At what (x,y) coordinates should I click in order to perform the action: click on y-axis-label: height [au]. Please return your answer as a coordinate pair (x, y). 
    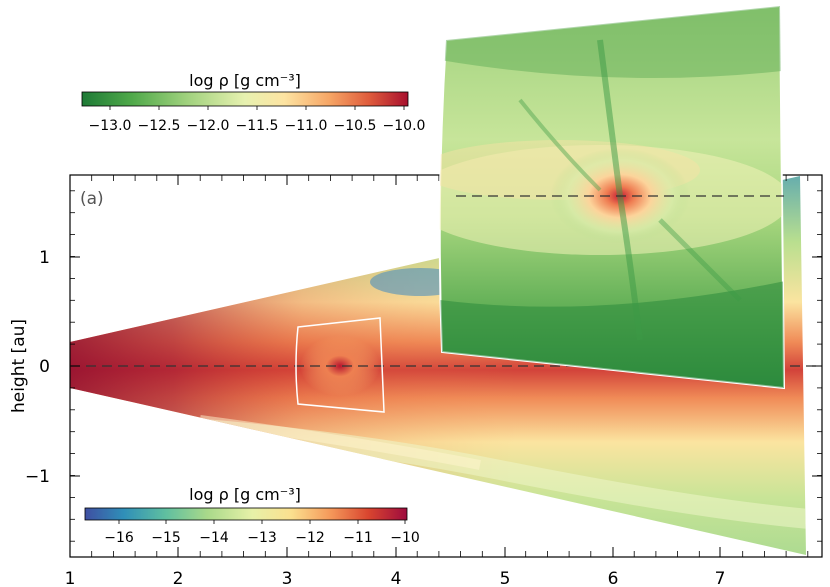
    Looking at the image, I should click on (19, 366).